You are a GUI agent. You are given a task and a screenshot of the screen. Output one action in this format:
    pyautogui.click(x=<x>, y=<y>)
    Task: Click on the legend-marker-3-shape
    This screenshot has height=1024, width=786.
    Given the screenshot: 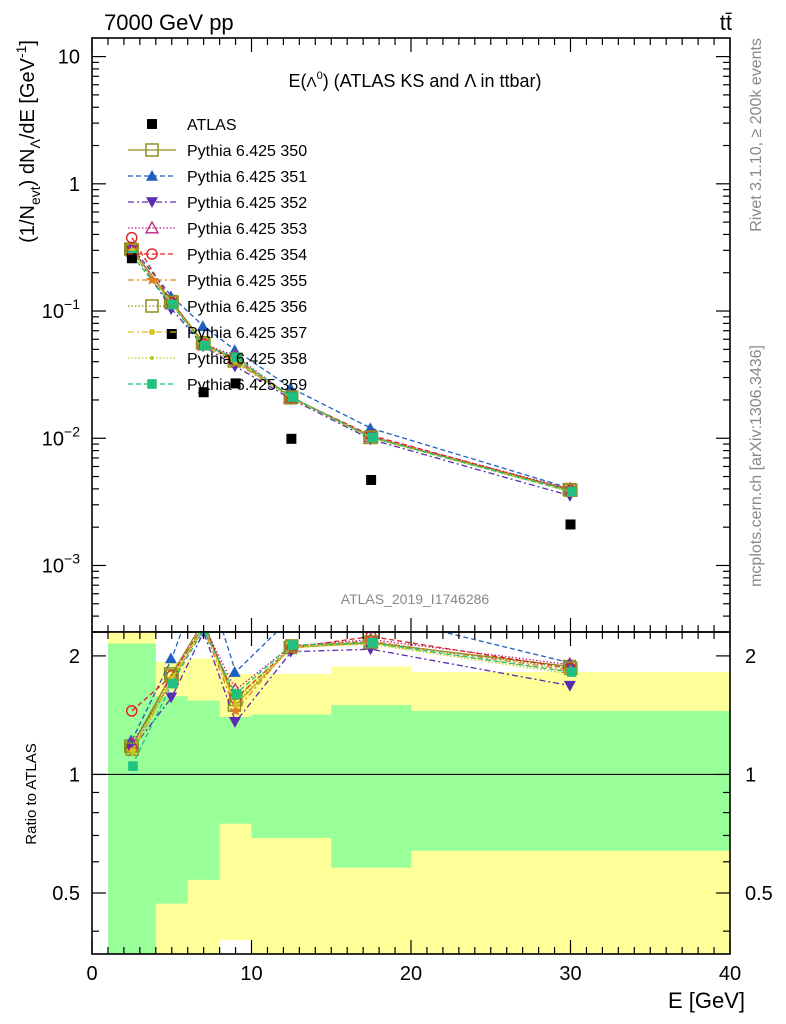 What is the action you would take?
    pyautogui.click(x=152, y=227)
    